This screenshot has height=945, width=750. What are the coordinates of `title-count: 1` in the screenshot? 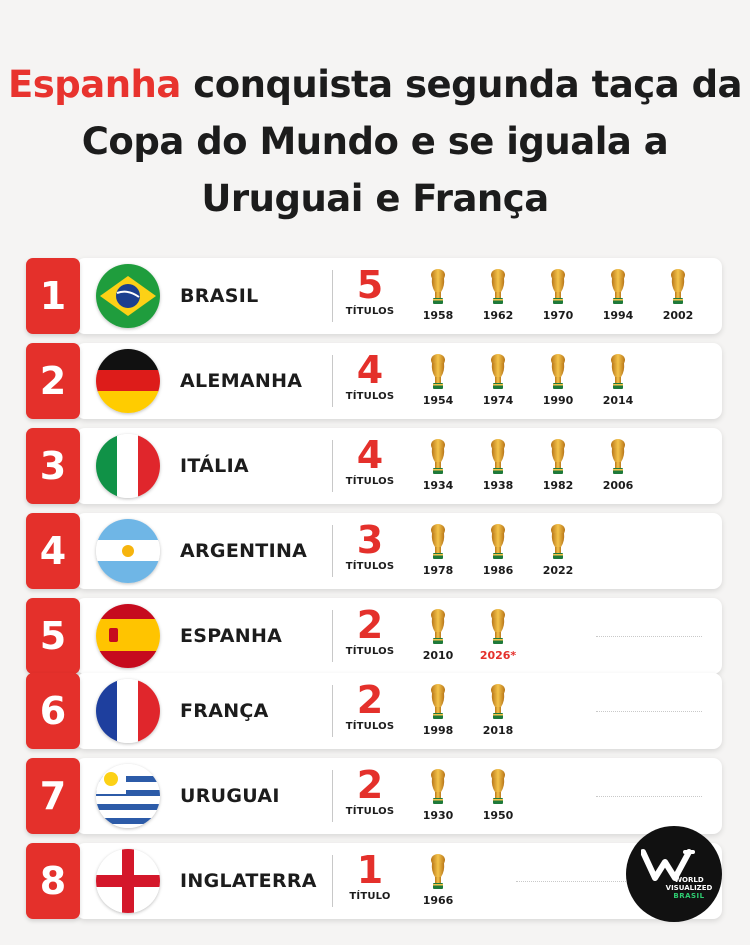 It's located at (370, 870).